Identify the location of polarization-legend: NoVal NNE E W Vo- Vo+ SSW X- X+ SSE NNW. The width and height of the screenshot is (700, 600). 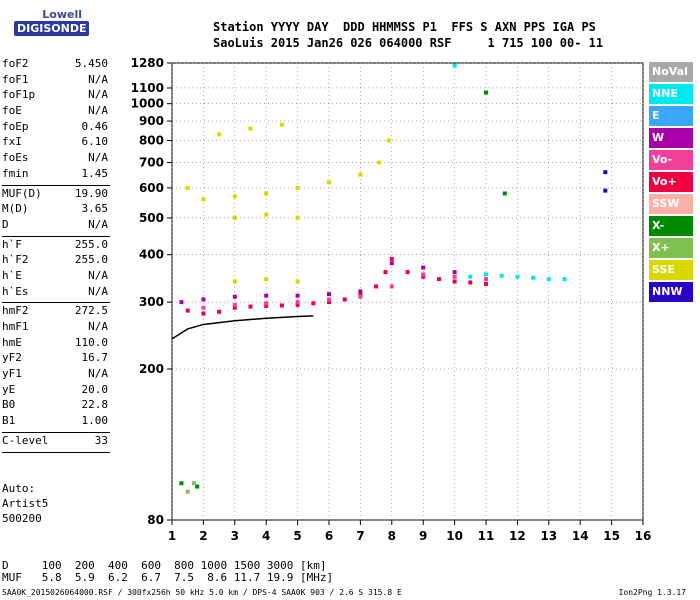
(671, 183).